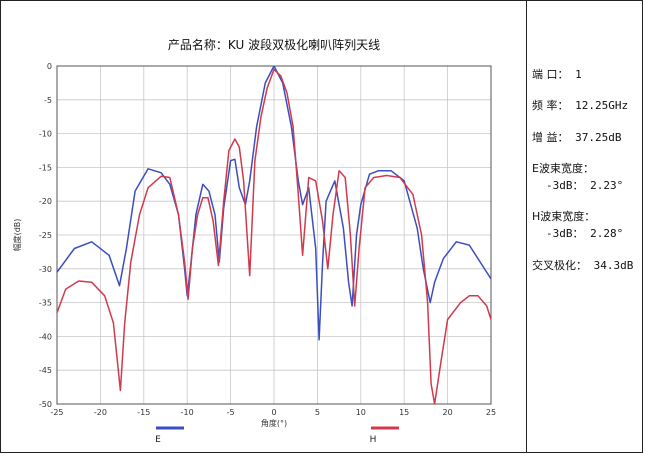  What do you see at coordinates (317, 412) in the screenshot?
I see `x-tick-label-6: 5` at bounding box center [317, 412].